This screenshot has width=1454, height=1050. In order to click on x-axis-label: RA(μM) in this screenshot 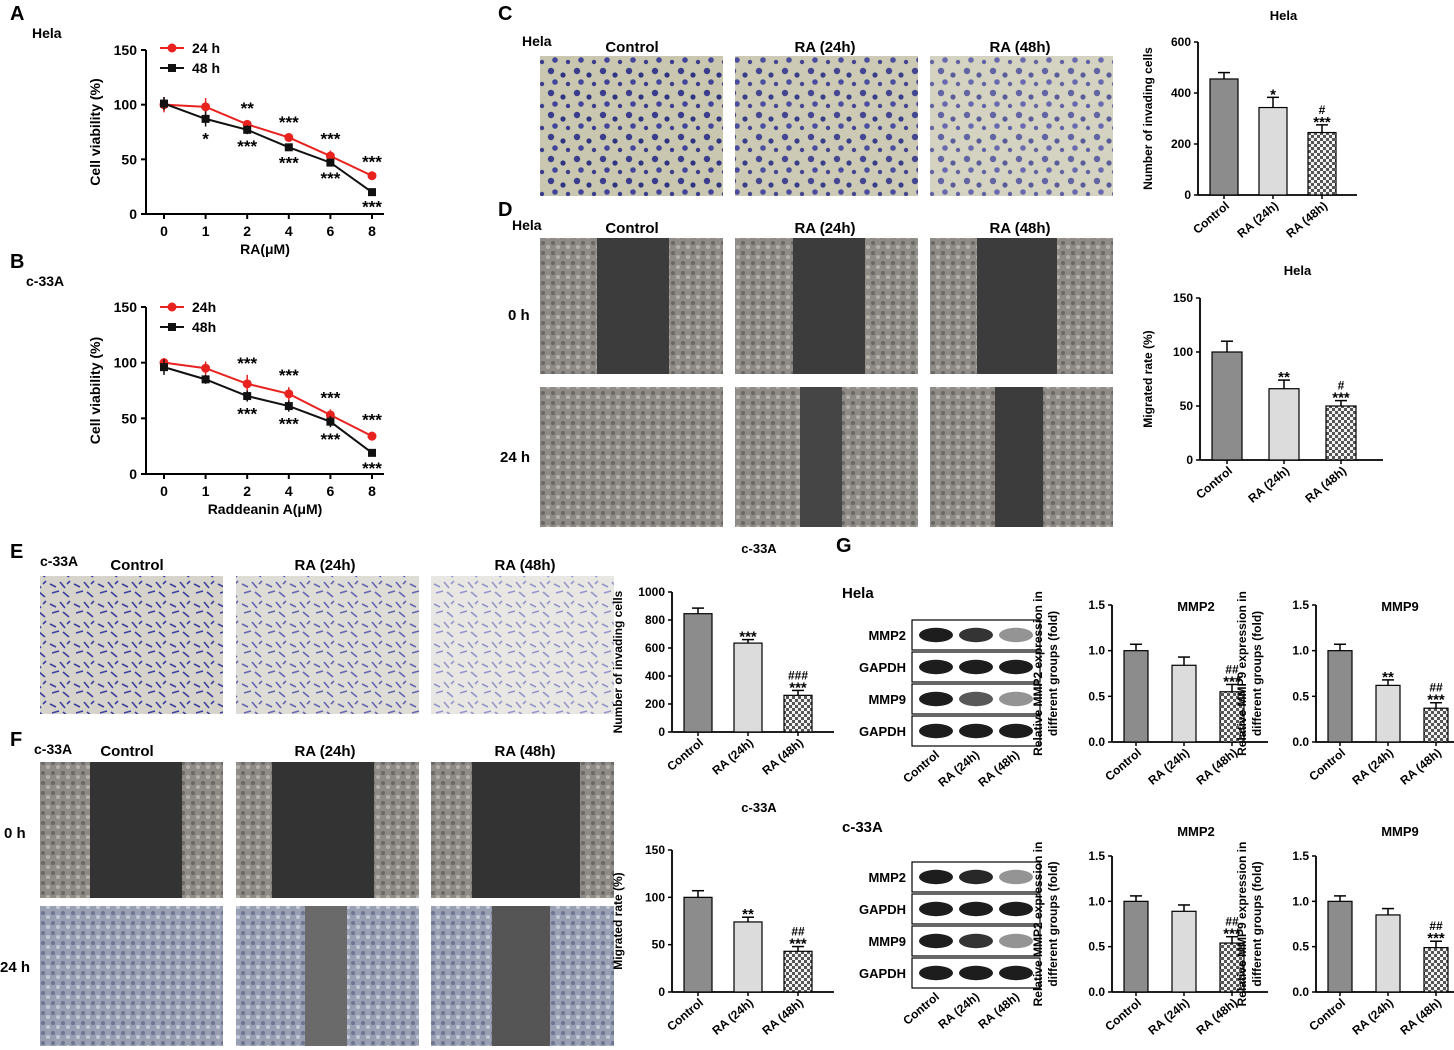, I will do `click(265, 249)`.